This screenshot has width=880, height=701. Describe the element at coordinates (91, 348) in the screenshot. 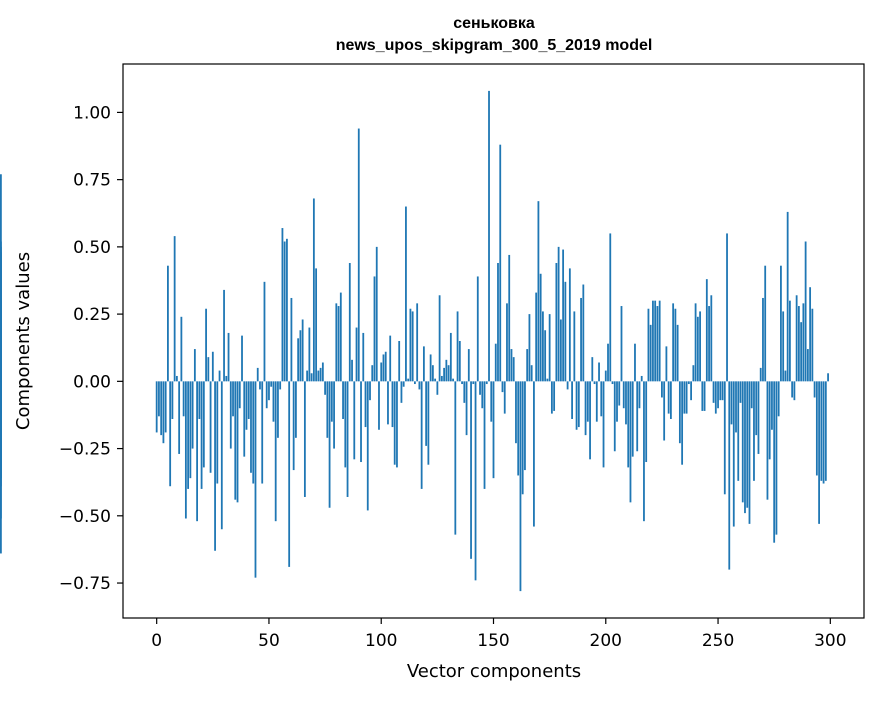

I see `y-axis-ticks: −0.75 −0.50 −0.25 0.00 0.25 0.50 0.75 1.00` at that location.